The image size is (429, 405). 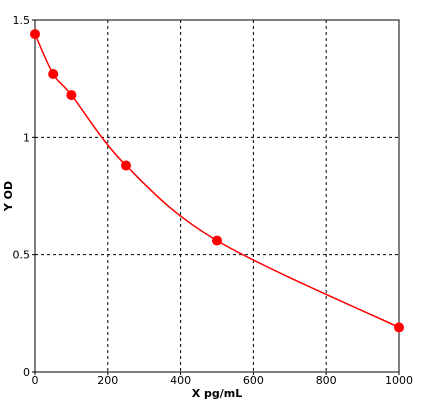 I want to click on x-tick-label: 1000, so click(x=399, y=380).